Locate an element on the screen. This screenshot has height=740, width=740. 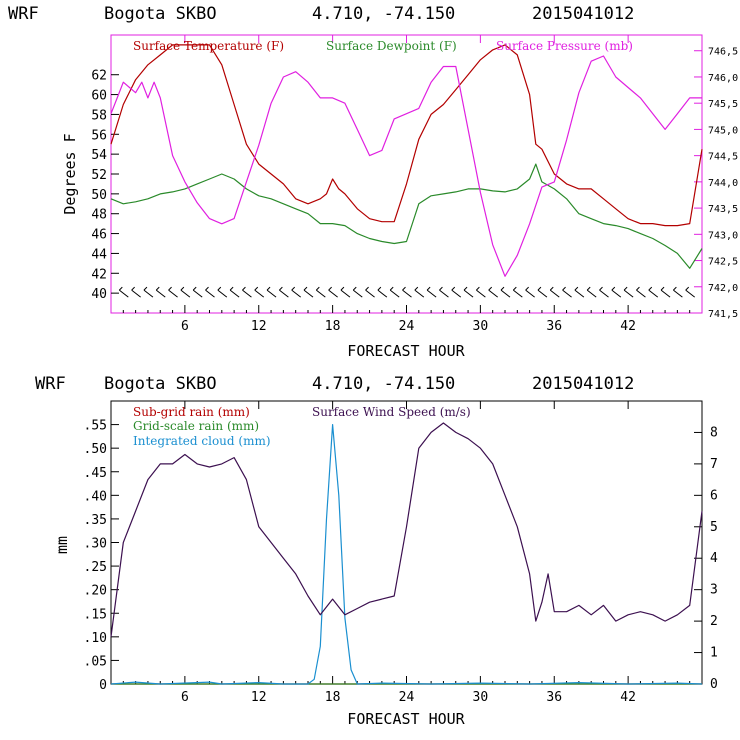
y2-tick-label: 745,0 is located at coordinates (723, 130).